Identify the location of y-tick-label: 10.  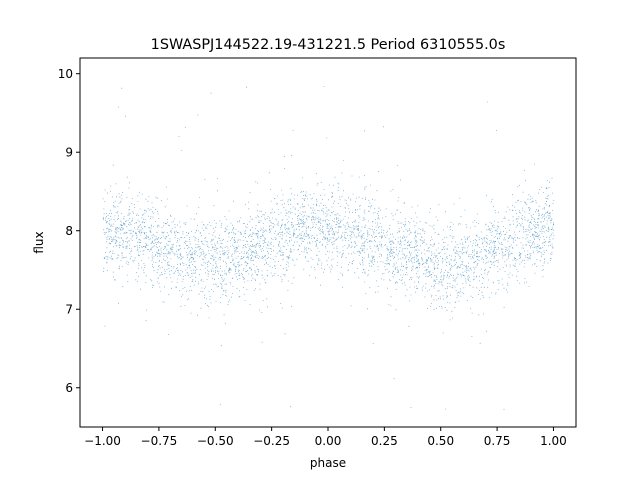
(65, 74).